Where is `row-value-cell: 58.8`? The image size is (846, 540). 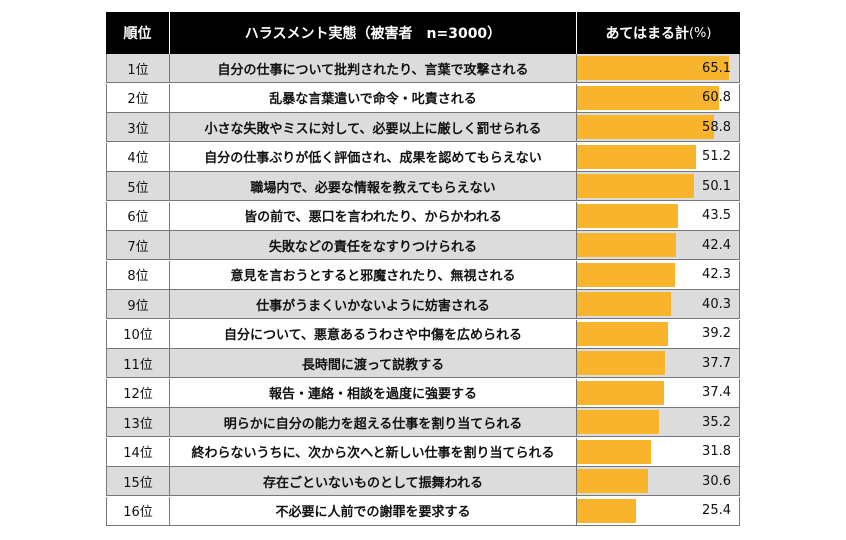
row-value-cell: 58.8 is located at coordinates (658, 127).